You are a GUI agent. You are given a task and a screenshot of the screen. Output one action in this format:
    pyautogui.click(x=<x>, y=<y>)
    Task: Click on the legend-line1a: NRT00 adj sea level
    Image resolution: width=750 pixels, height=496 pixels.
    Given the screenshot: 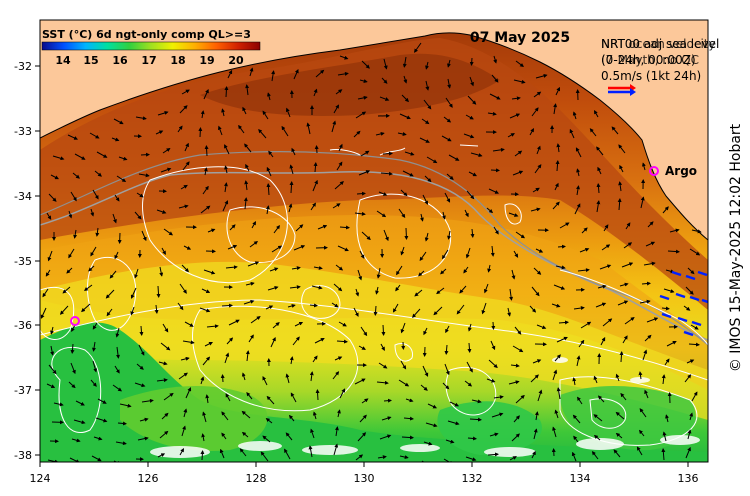 What is the action you would take?
    pyautogui.click(x=660, y=44)
    